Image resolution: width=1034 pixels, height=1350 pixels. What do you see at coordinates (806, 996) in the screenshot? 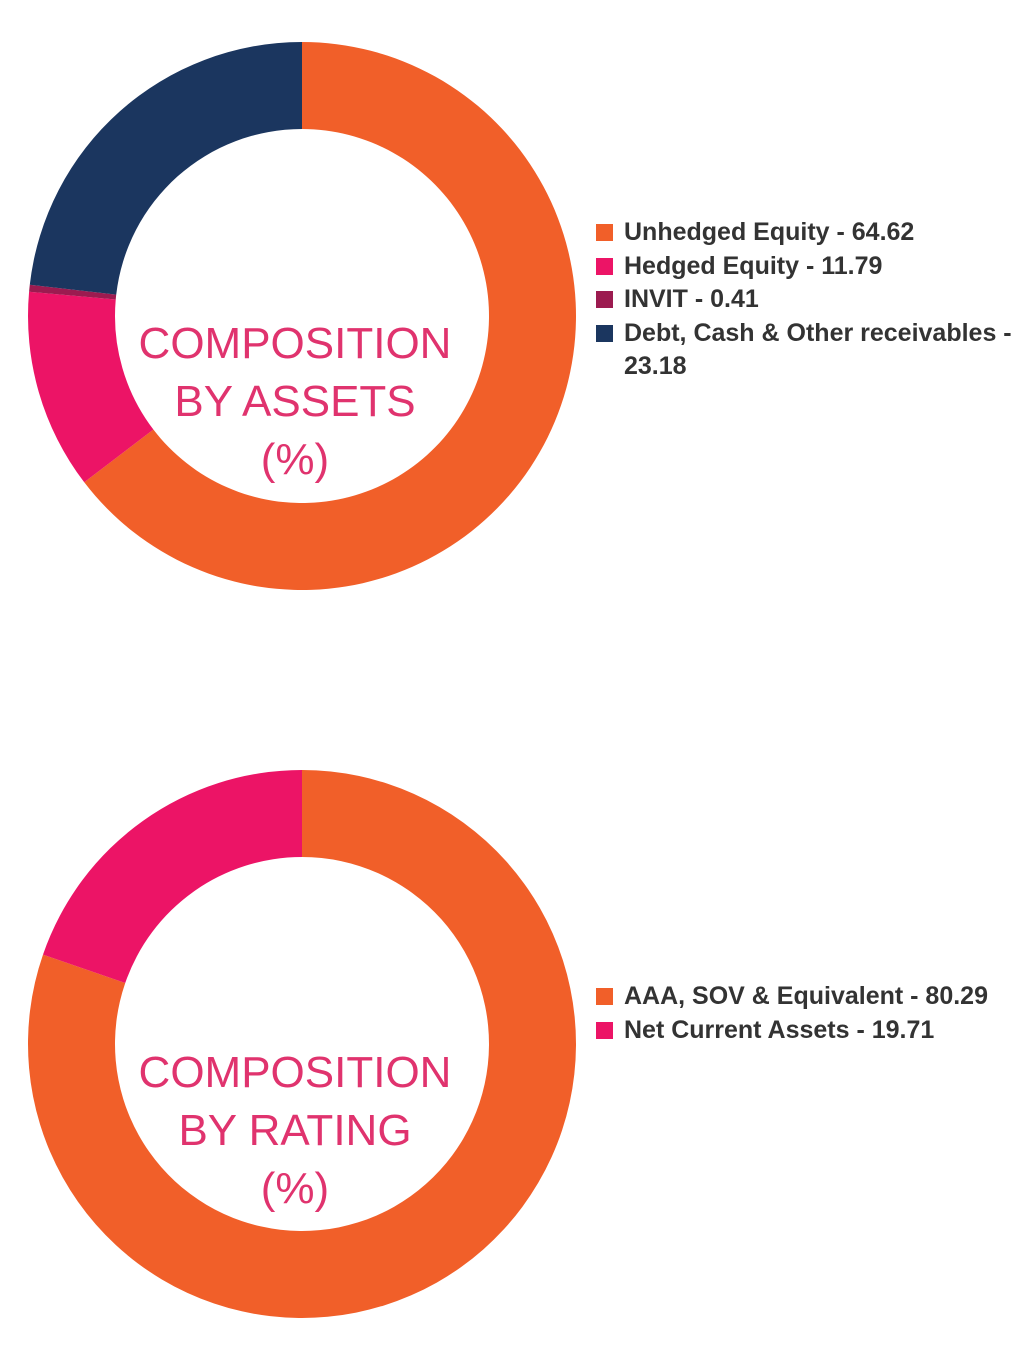
I see `legend-label: AAA, SOV & Equivalent - 80.29` at bounding box center [806, 996].